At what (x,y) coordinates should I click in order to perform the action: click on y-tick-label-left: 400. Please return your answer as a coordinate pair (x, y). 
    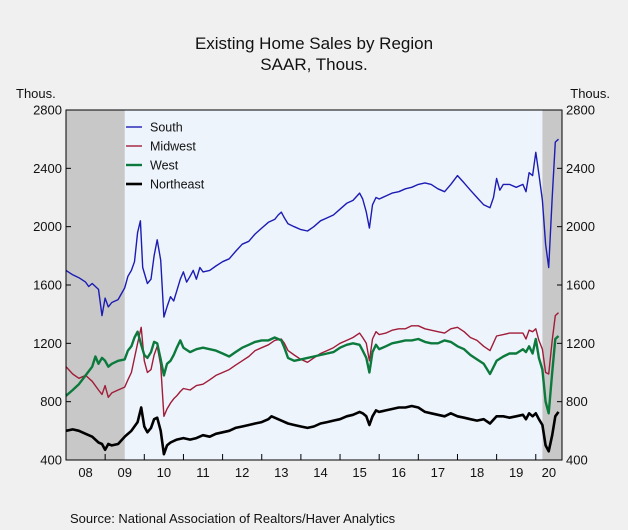
    Looking at the image, I should click on (51, 460).